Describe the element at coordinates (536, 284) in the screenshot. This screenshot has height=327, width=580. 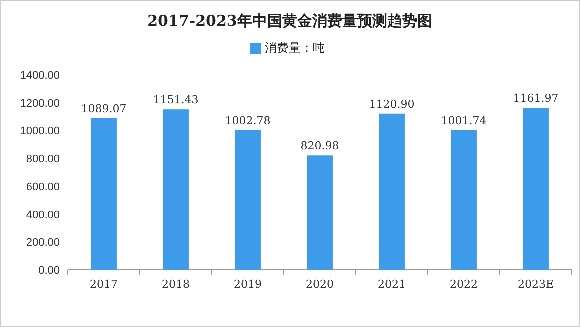
I see `x-tick-label: 2023E` at that location.